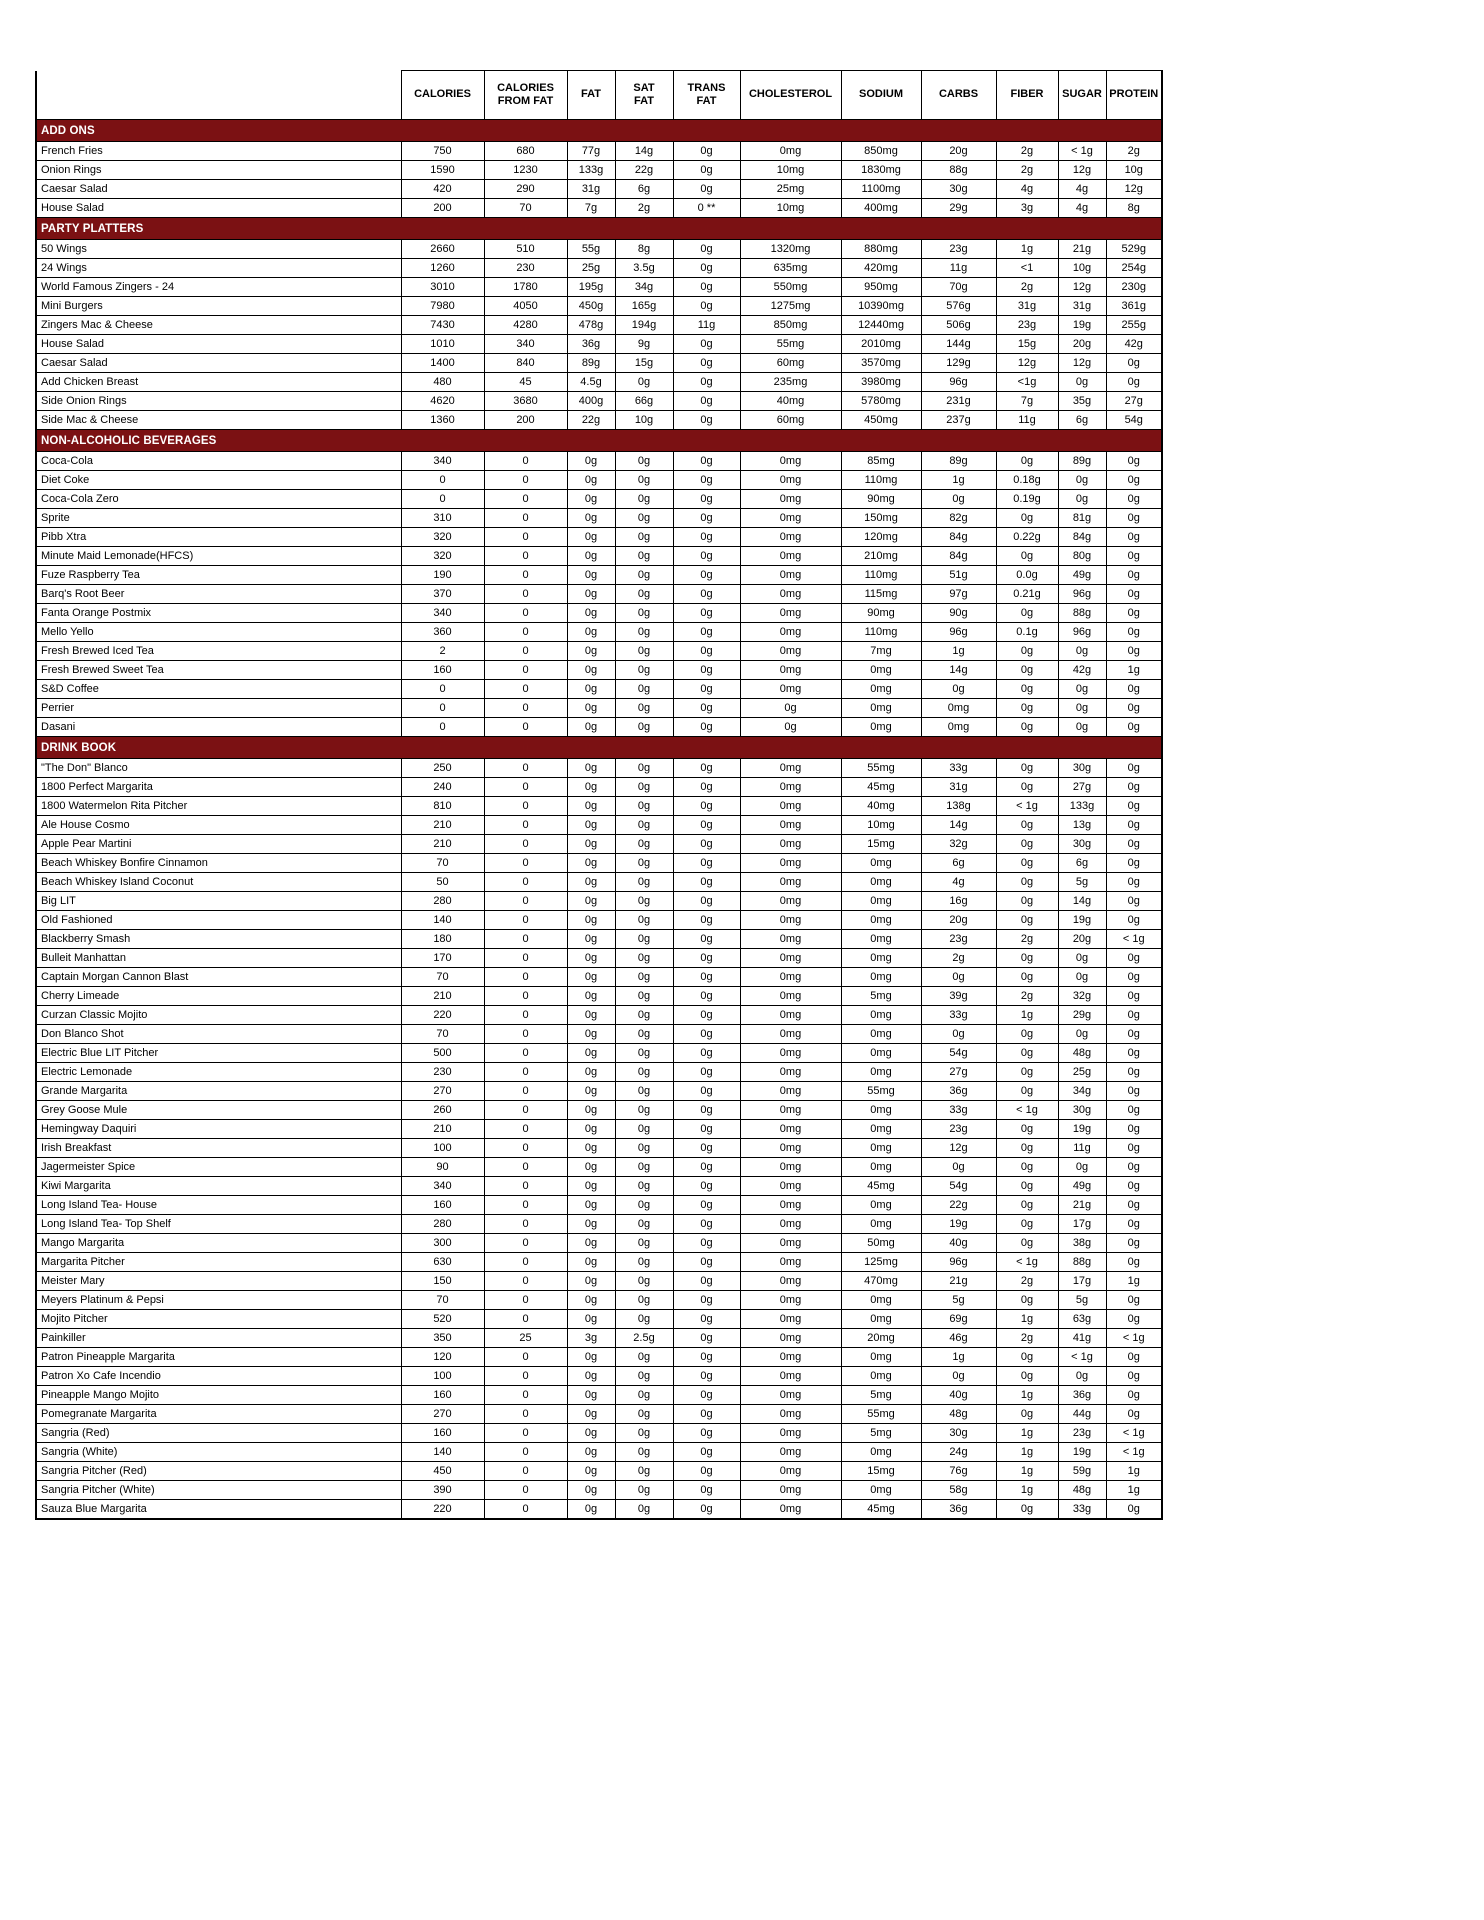  I want to click on value-cell: 2660, so click(442, 249).